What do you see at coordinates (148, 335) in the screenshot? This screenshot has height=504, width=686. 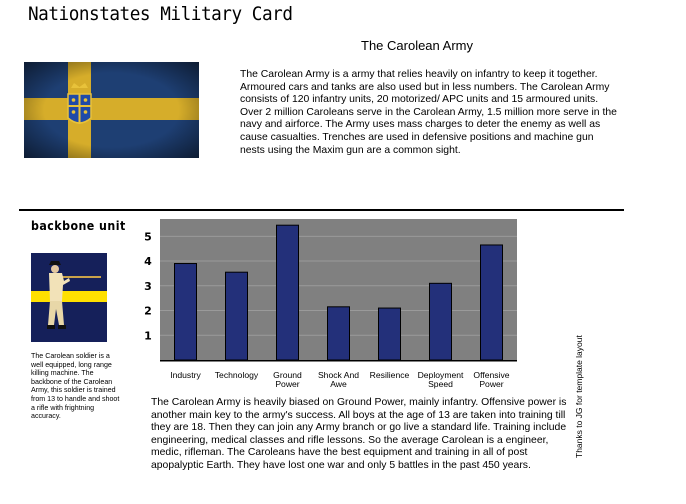 I see `y-tick-label: 1` at bounding box center [148, 335].